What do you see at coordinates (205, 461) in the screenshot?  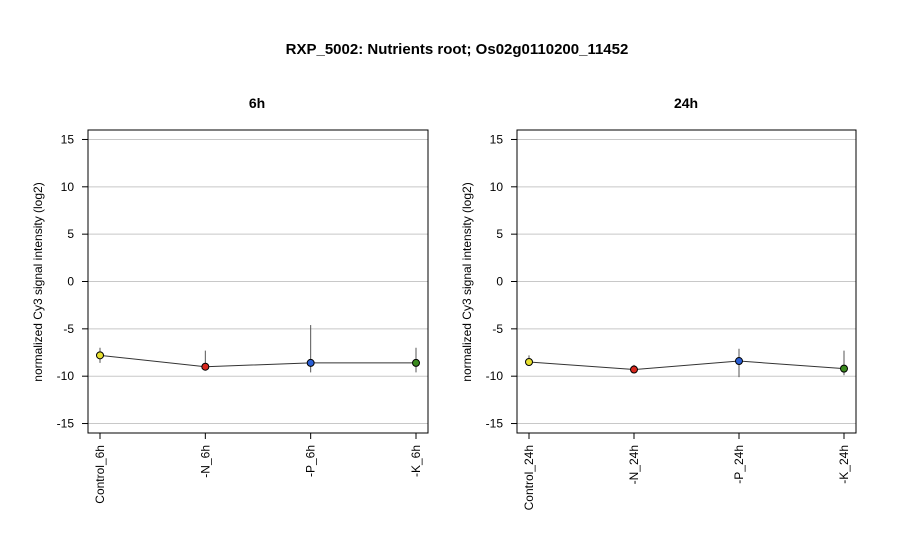 I see `x-tick-label: -N_6h` at bounding box center [205, 461].